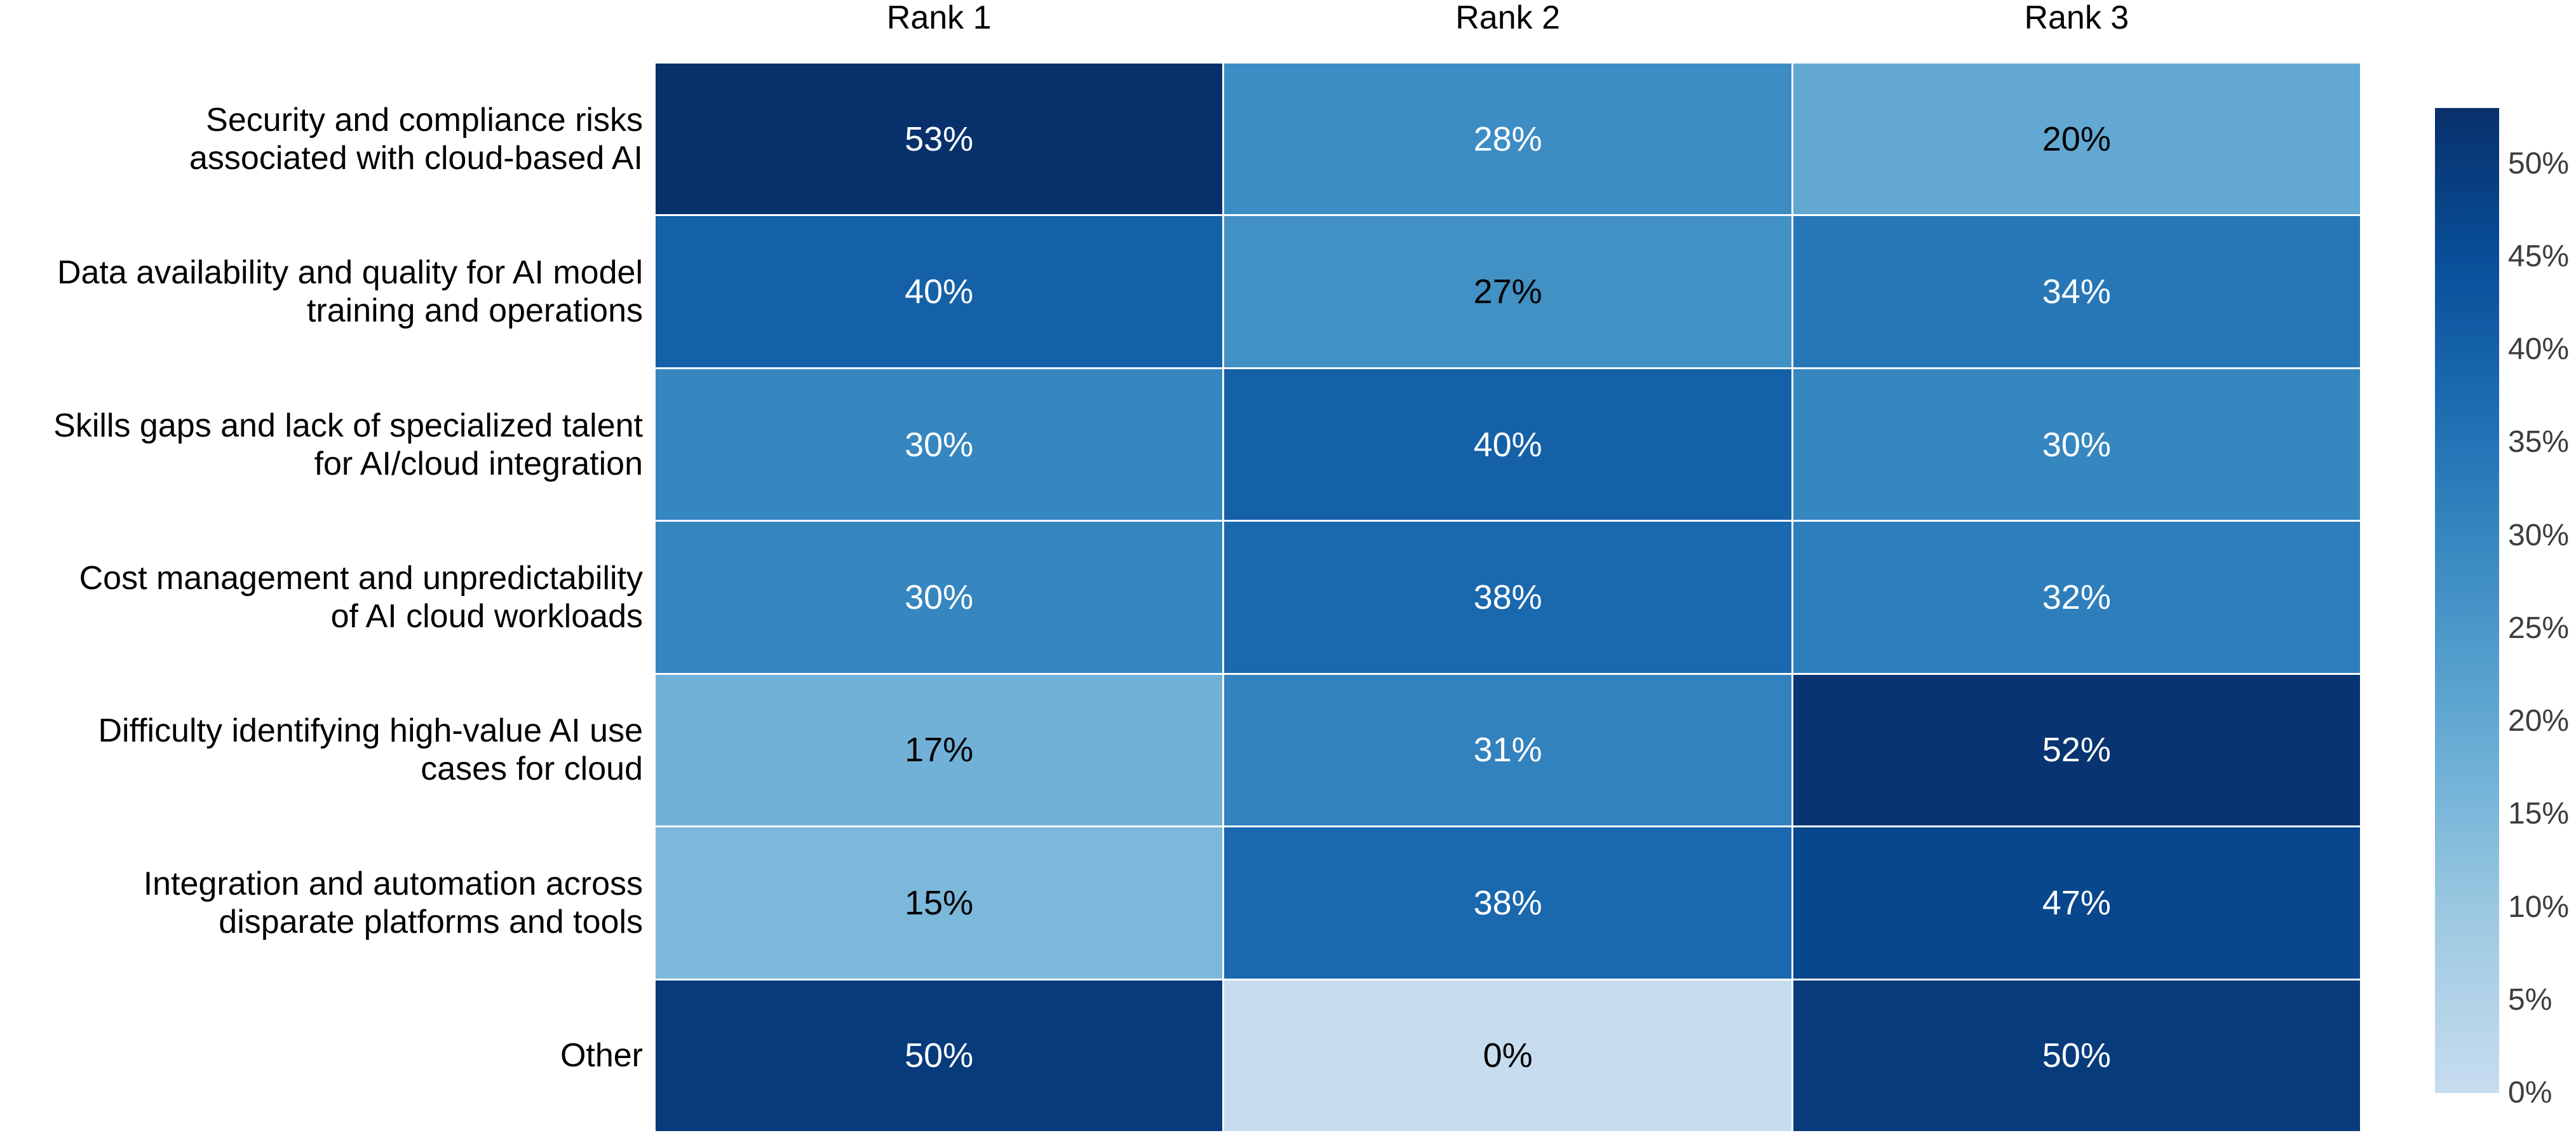  I want to click on heatmap-cell: 15%, so click(939, 903).